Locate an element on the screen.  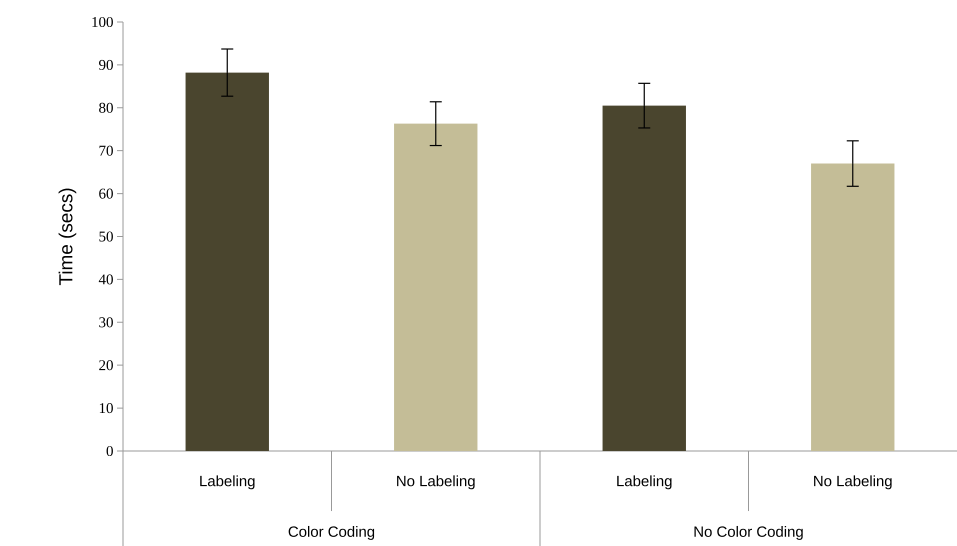
y-tick-label: 60 is located at coordinates (106, 193).